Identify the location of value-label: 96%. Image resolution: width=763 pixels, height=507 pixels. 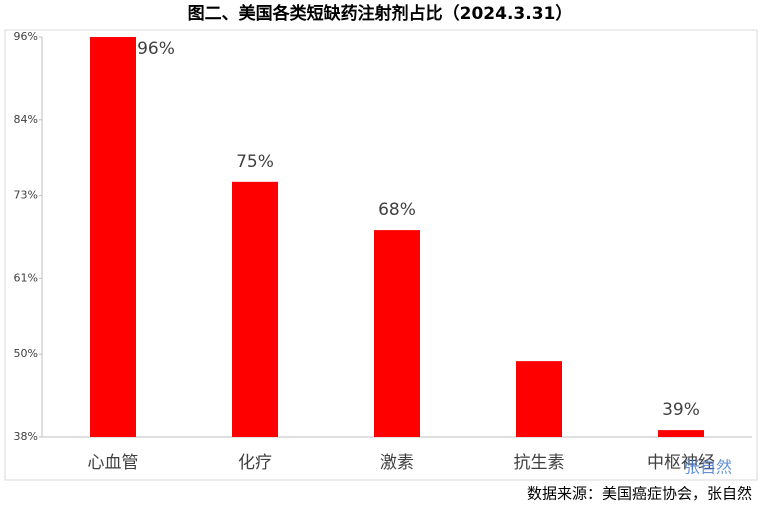
(156, 49).